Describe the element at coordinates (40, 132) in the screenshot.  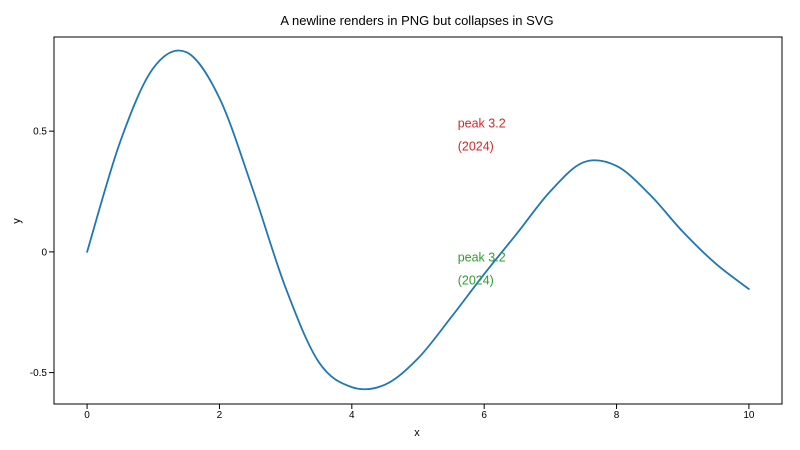
I see `y-tick-label: 0.5` at that location.